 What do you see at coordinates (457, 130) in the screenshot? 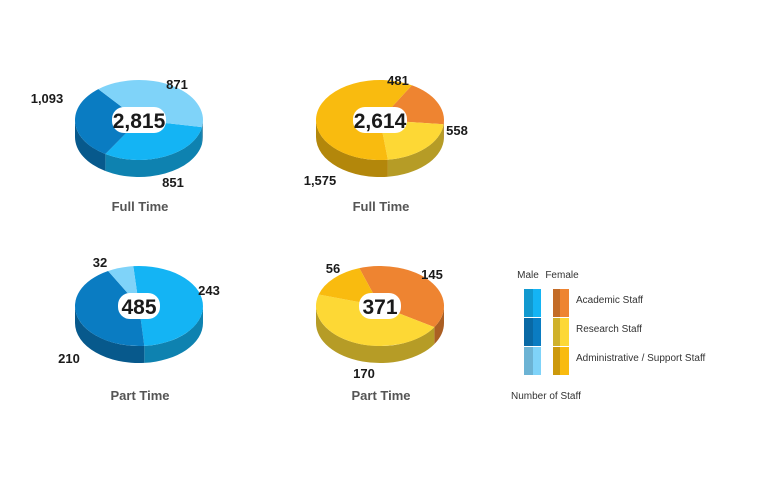
I see `pie-value-label-research-staff: 558` at bounding box center [457, 130].